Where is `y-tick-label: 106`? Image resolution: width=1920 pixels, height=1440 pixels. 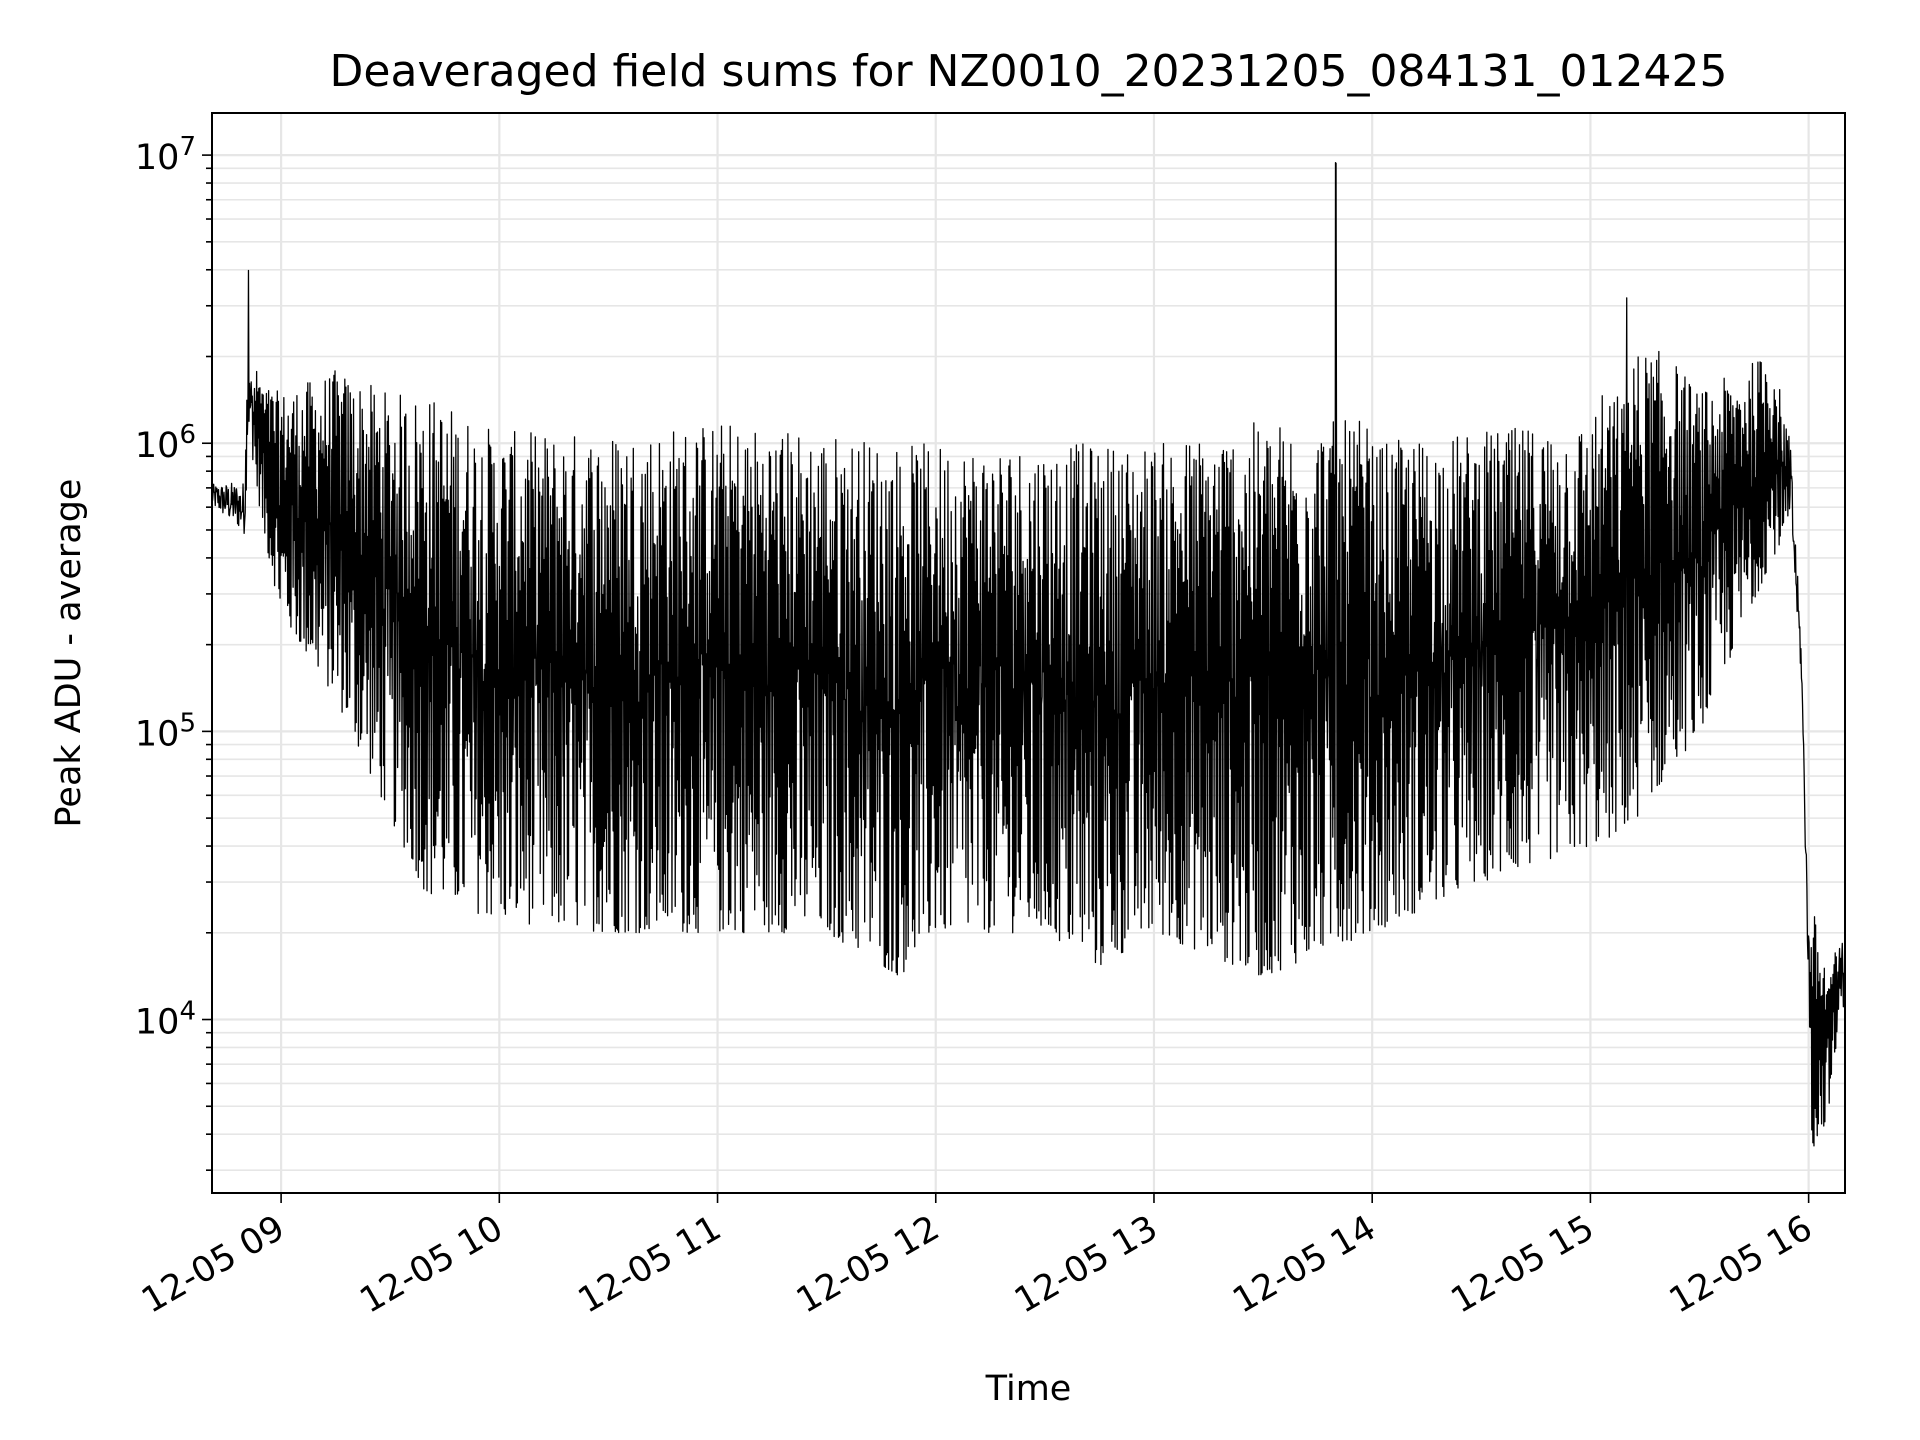 y-tick-label: 106 is located at coordinates (165, 443).